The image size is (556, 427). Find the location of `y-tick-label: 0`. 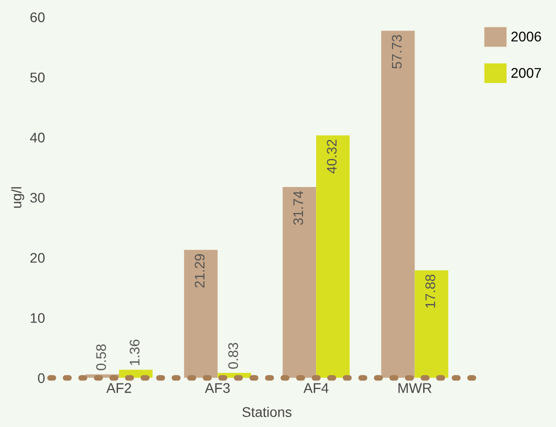

y-tick-label: 0 is located at coordinates (41, 378).